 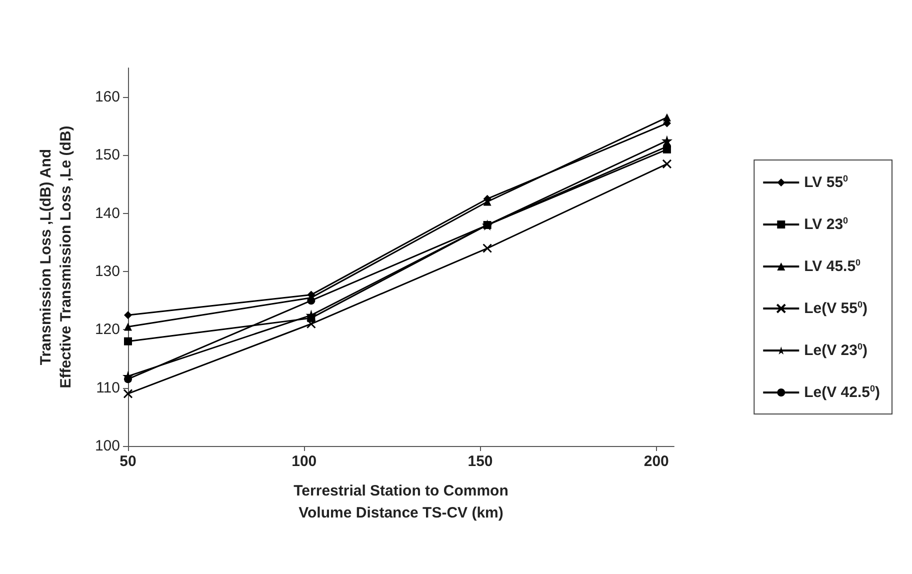 I want to click on y-tick-label: 100, so click(x=107, y=446).